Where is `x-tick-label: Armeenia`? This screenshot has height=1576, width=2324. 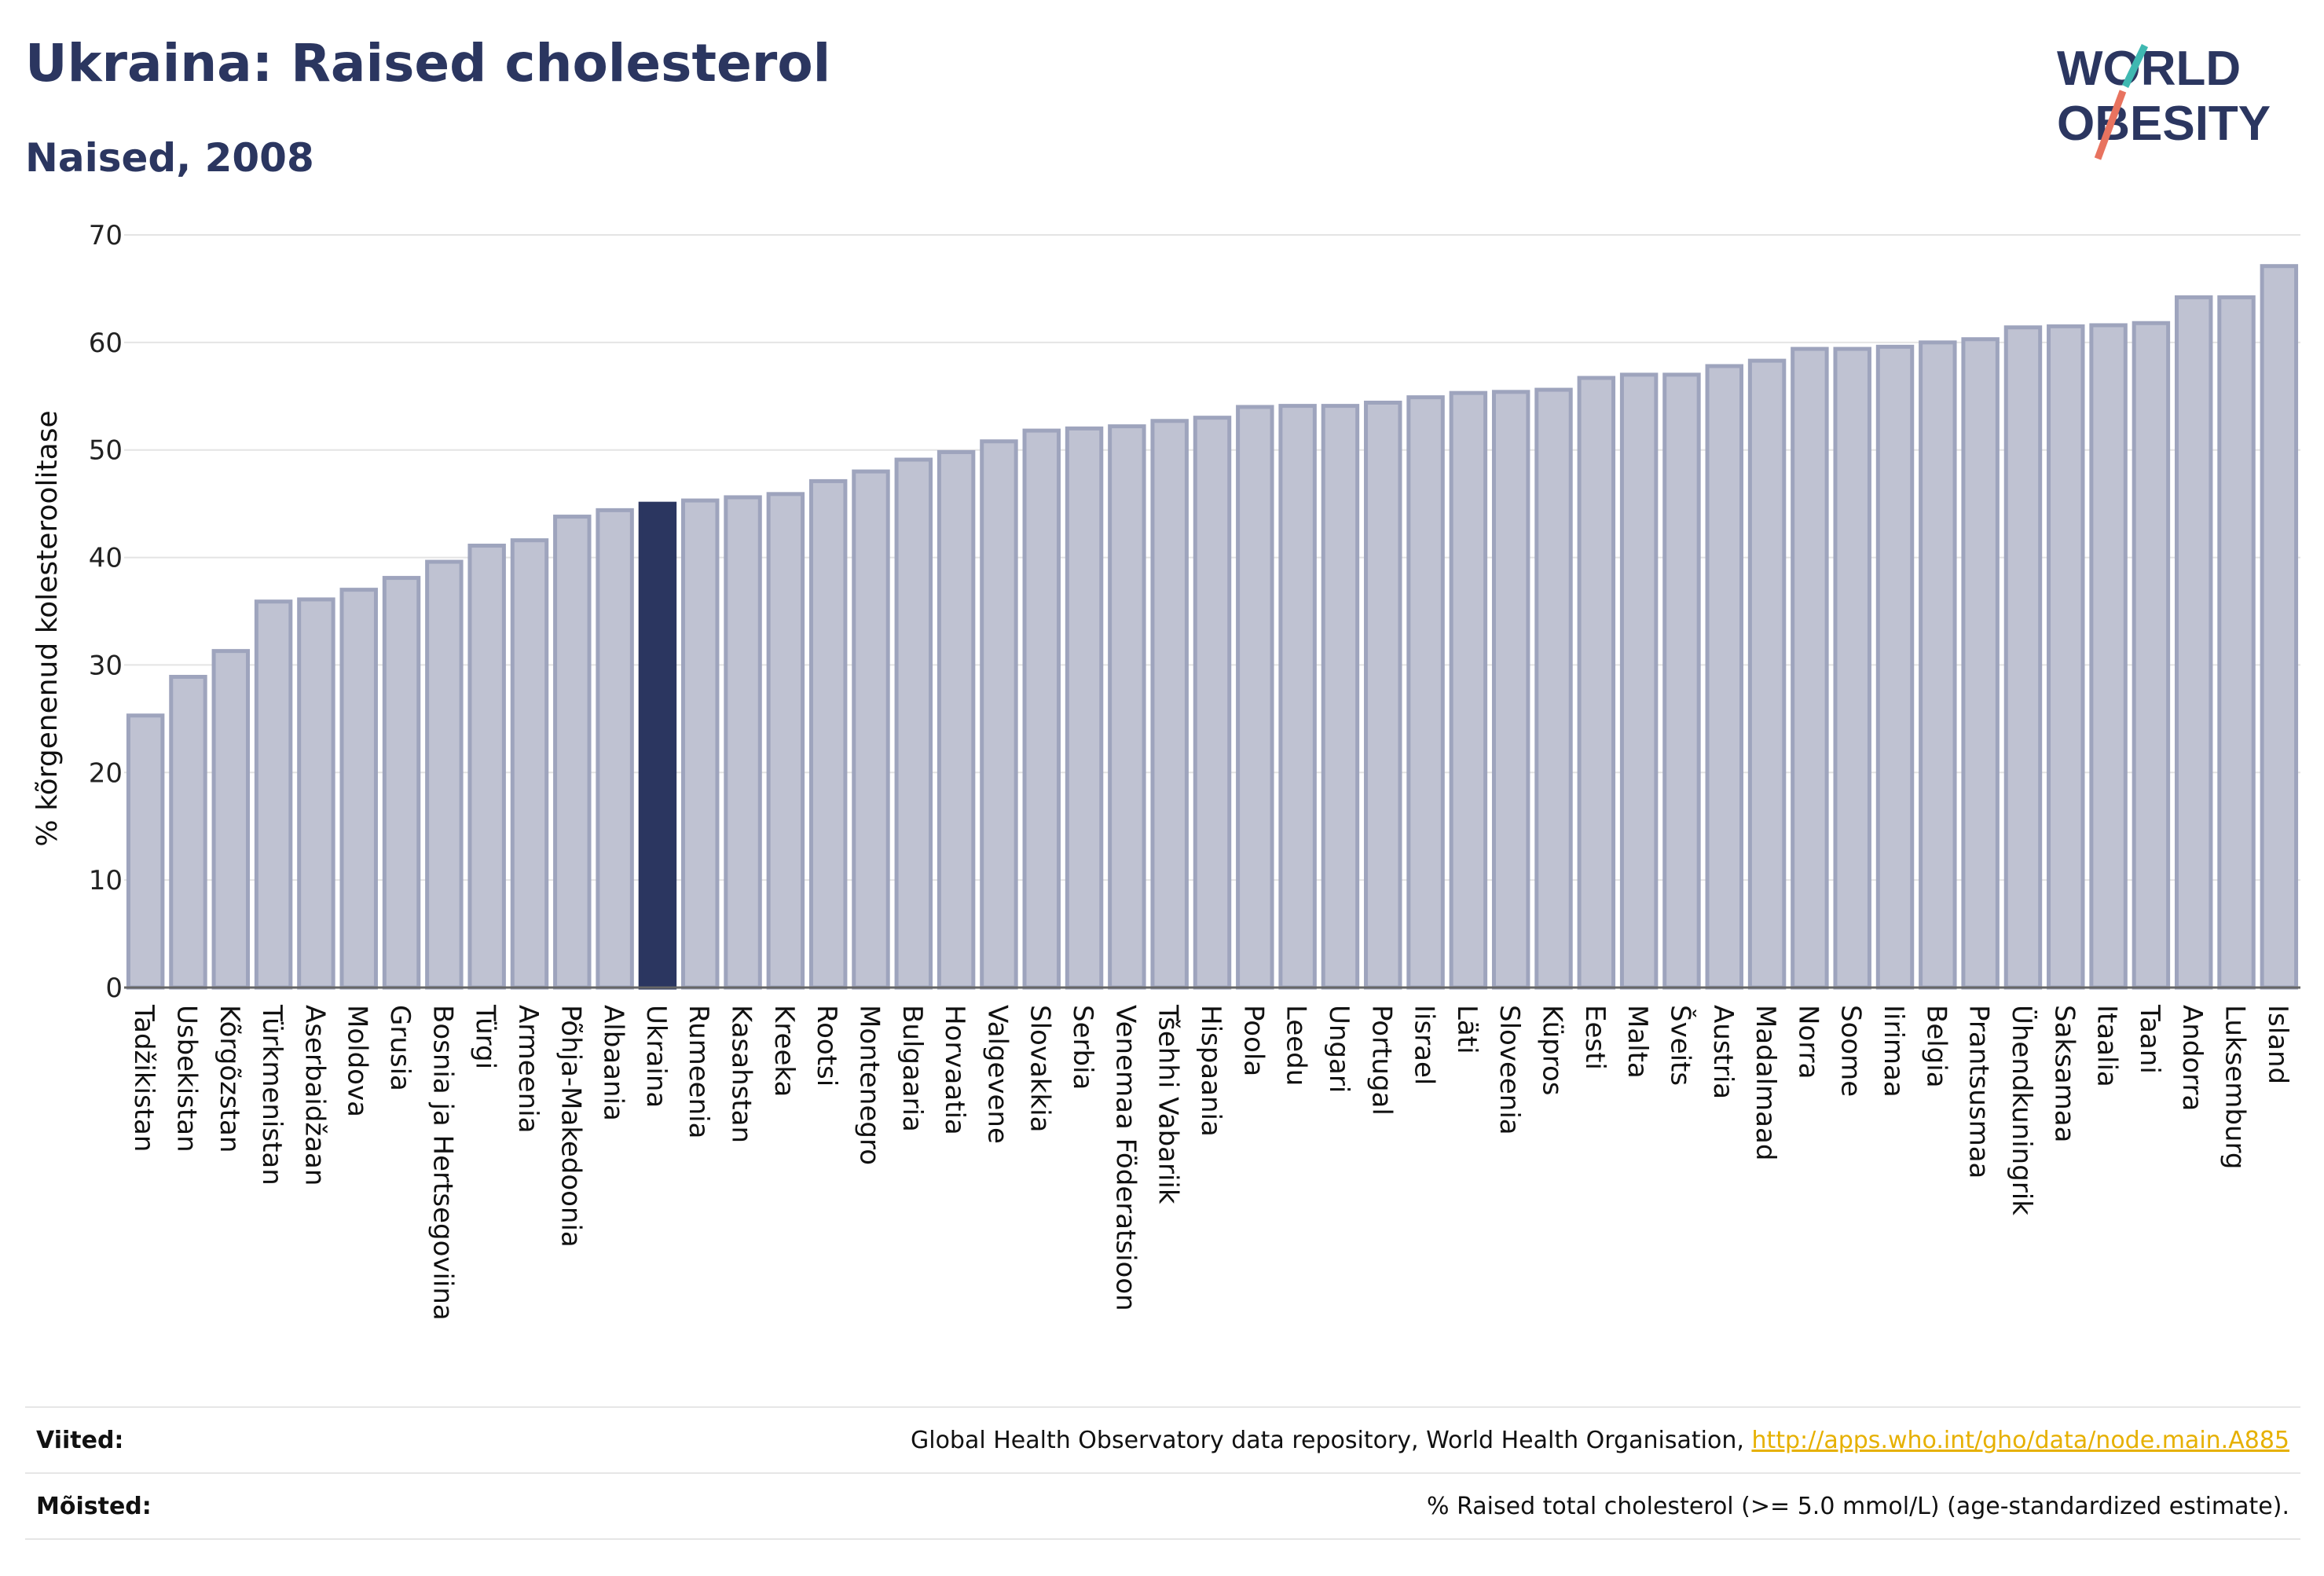 x-tick-label: Armeenia is located at coordinates (528, 1069).